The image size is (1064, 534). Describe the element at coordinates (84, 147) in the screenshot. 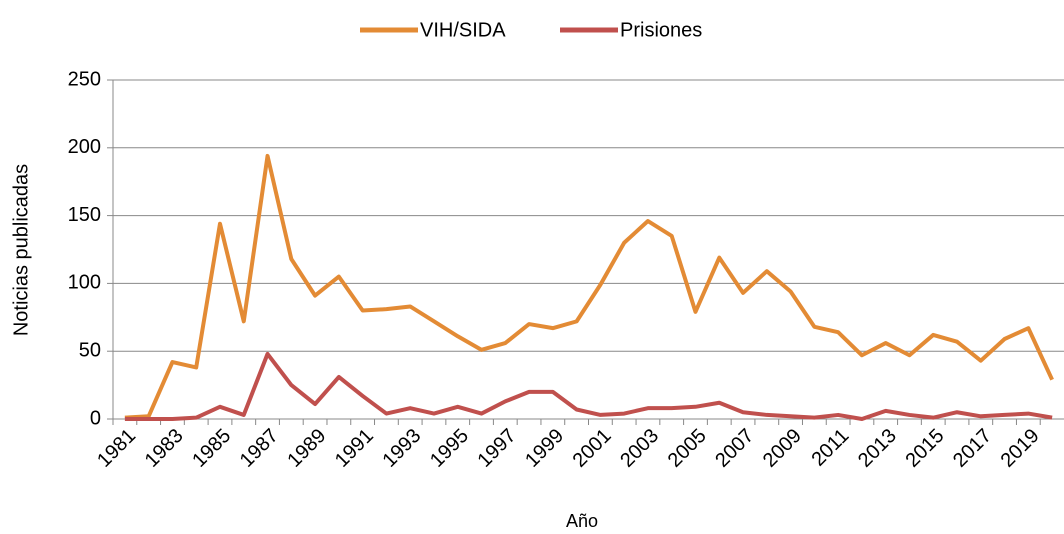

I see `y-tick-label: 200` at that location.